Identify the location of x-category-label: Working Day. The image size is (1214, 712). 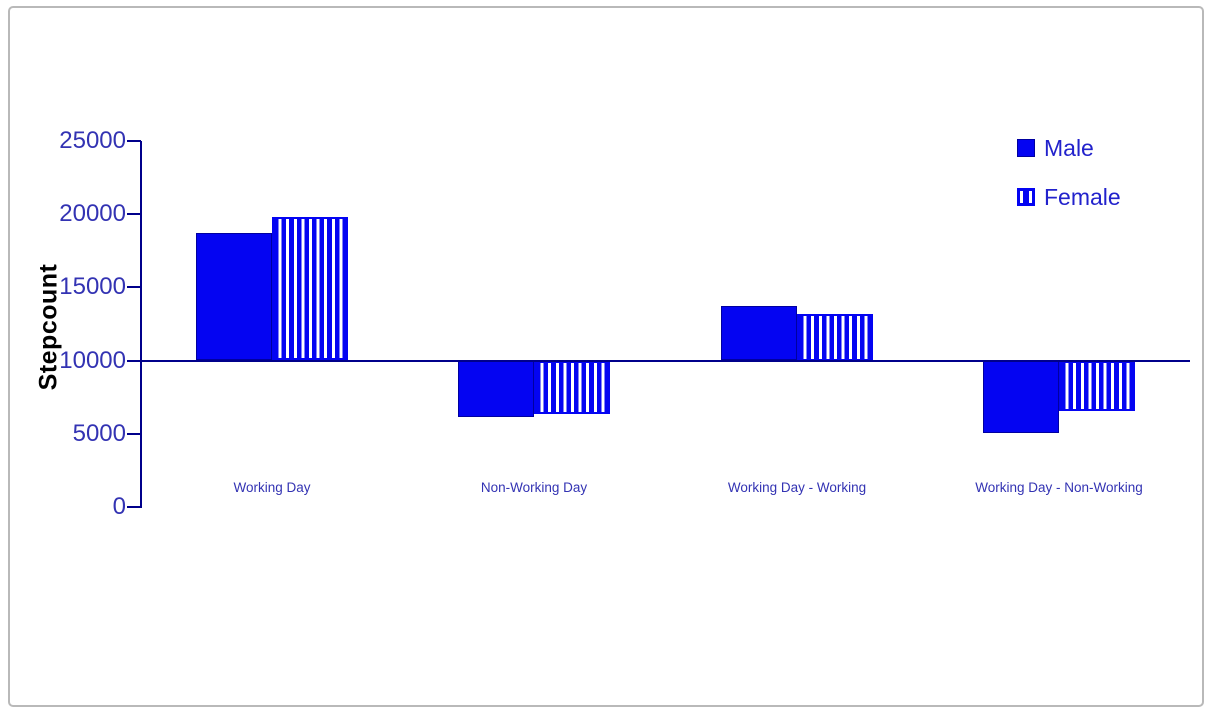
(272, 487).